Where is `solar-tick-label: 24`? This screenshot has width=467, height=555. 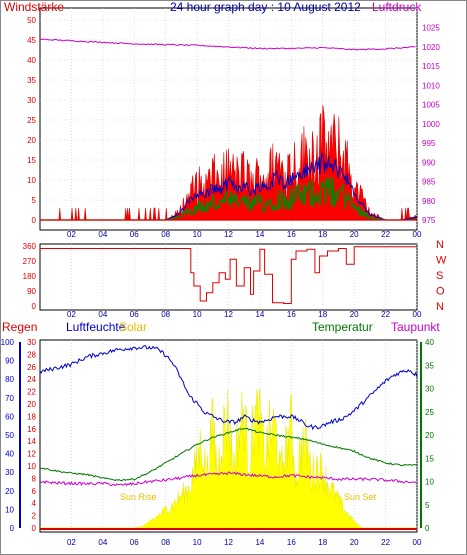 solar-tick-label: 24 is located at coordinates (31, 379).